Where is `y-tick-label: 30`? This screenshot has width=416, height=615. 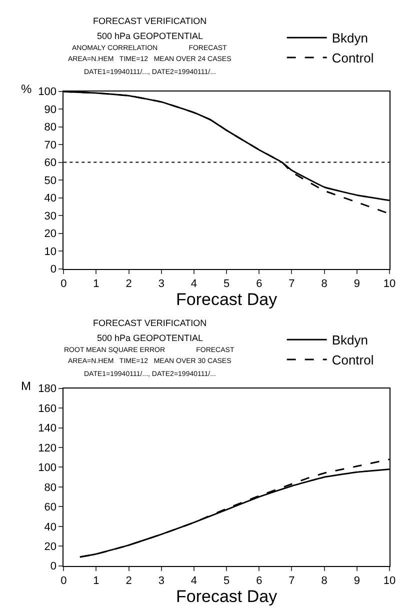
y-tick-label: 30 is located at coordinates (50, 216).